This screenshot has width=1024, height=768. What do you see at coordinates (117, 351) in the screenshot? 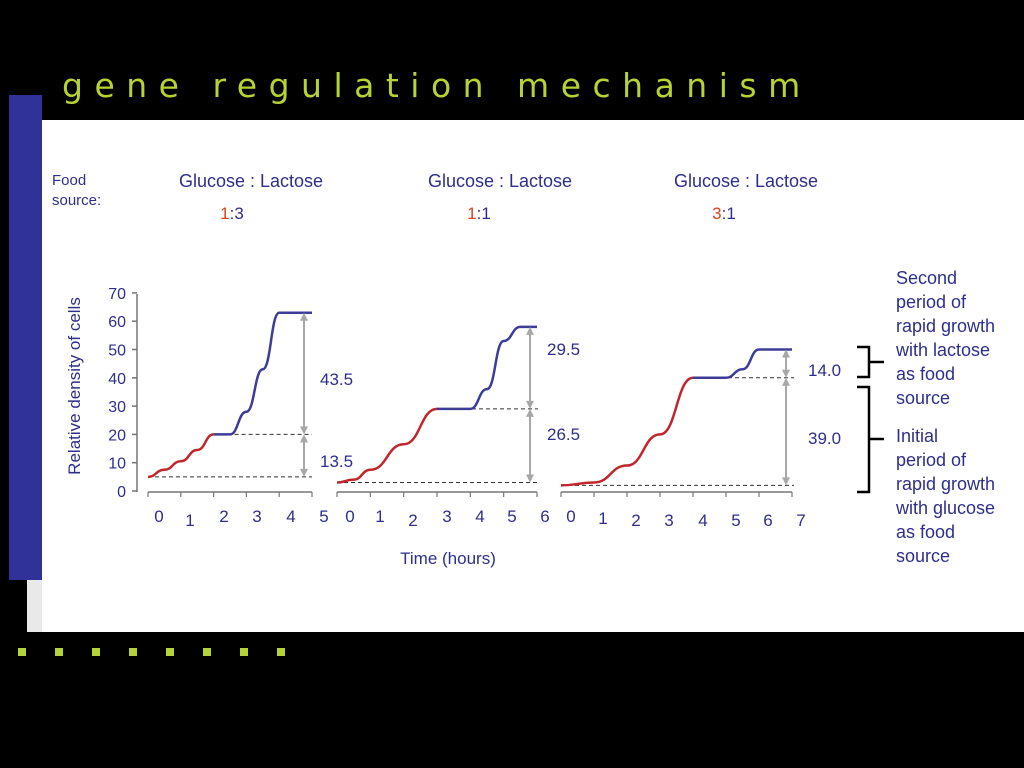
I see `y-tick-label: 50` at bounding box center [117, 351].